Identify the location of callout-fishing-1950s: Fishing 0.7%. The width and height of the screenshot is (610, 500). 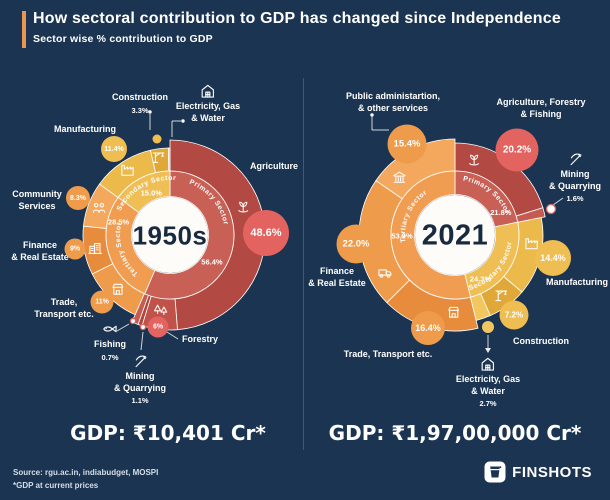
(110, 341).